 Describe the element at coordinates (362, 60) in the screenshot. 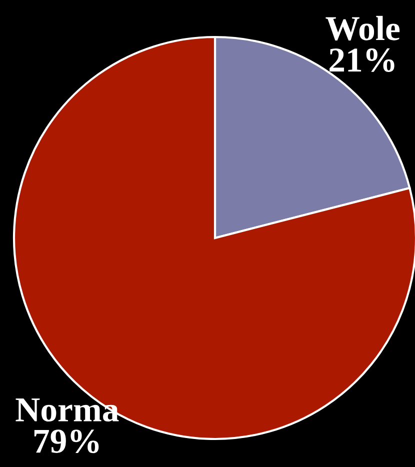

I see `data-label: 21%` at that location.